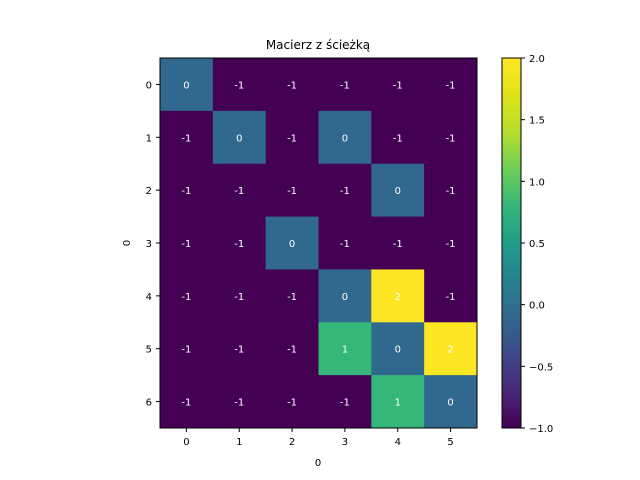  Describe the element at coordinates (345, 296) in the screenshot. I see `heatmap-cell-r4-c3` at that location.